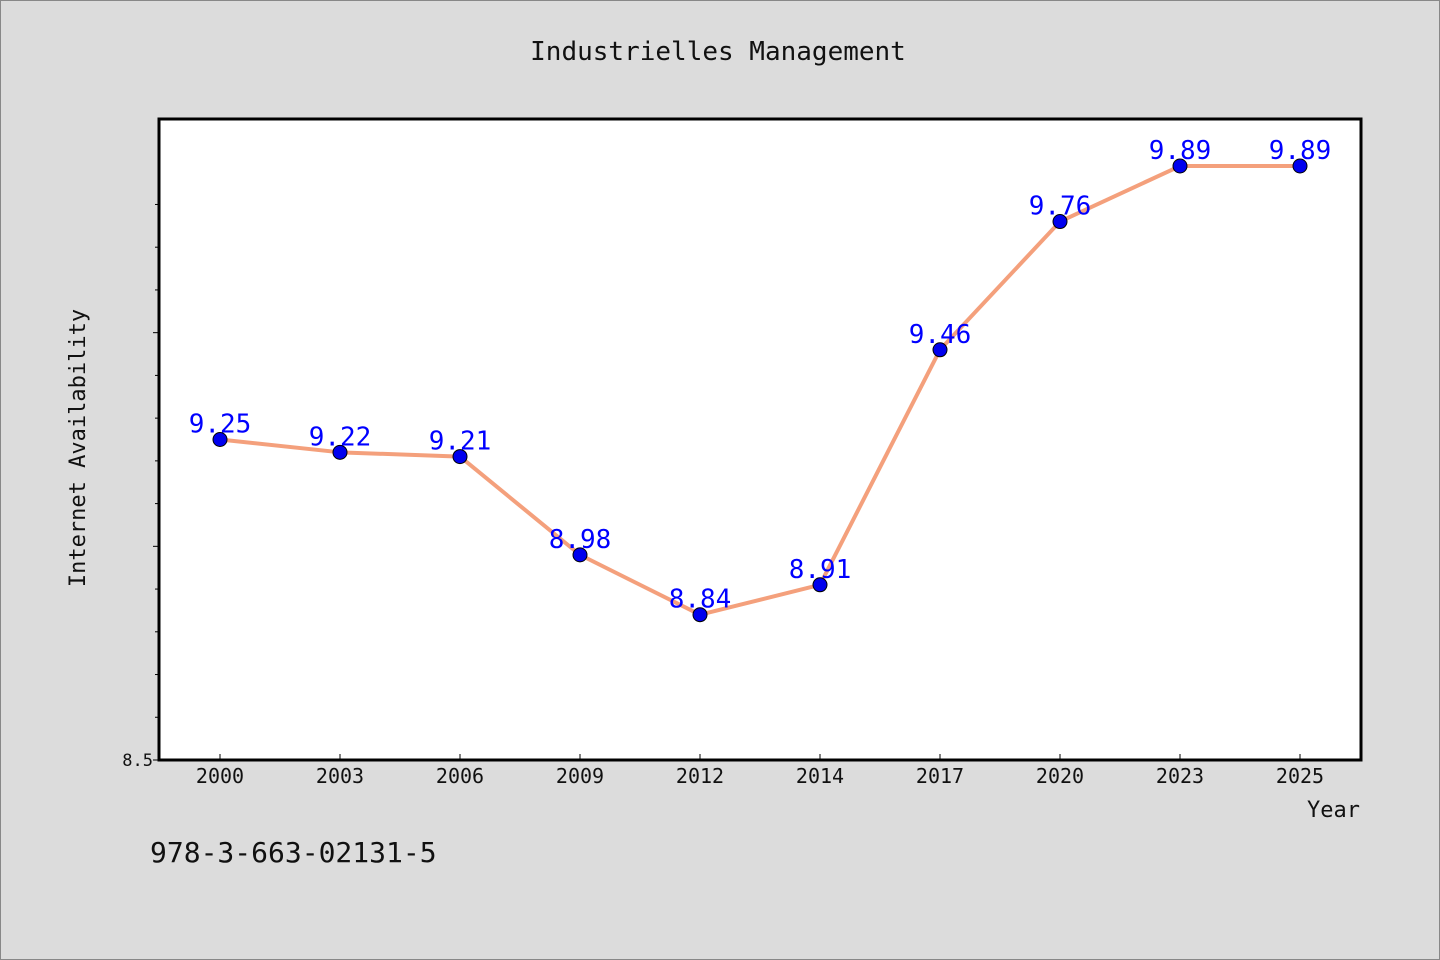 The width and height of the screenshot is (1440, 960). What do you see at coordinates (940, 776) in the screenshot?
I see `x-tick-label: 2017` at bounding box center [940, 776].